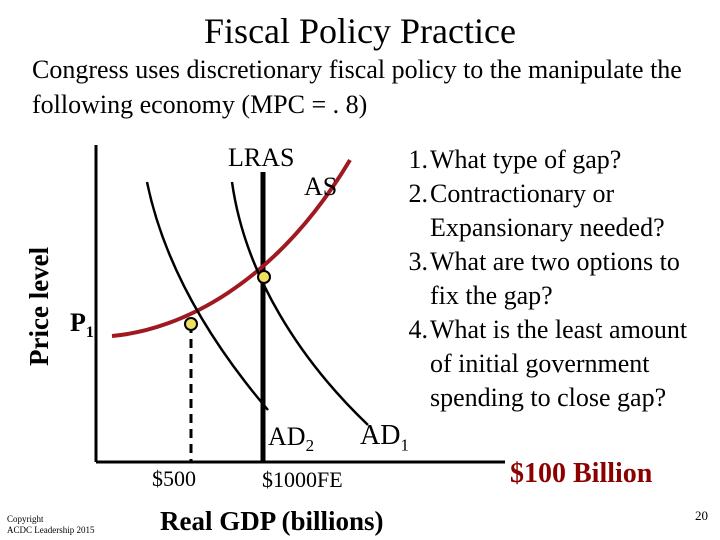  What do you see at coordinates (321, 186) in the screenshot?
I see `as-label: AS` at bounding box center [321, 186].